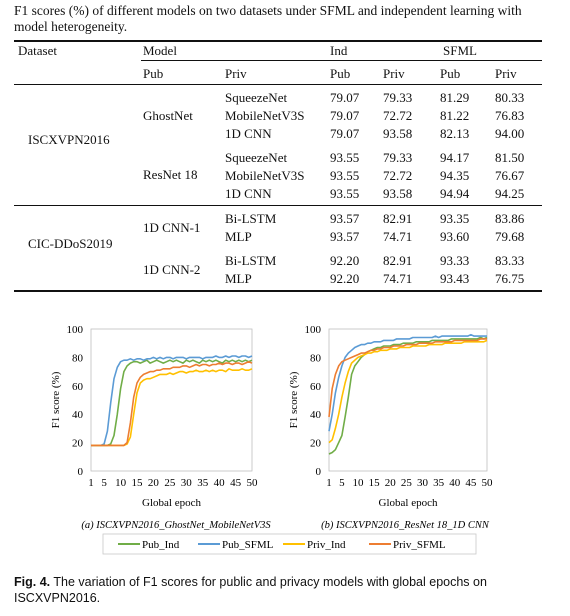 The height and width of the screenshot is (616, 570). What do you see at coordinates (510, 97) in the screenshot?
I see `sfml-priv-value: 80.33` at bounding box center [510, 97].